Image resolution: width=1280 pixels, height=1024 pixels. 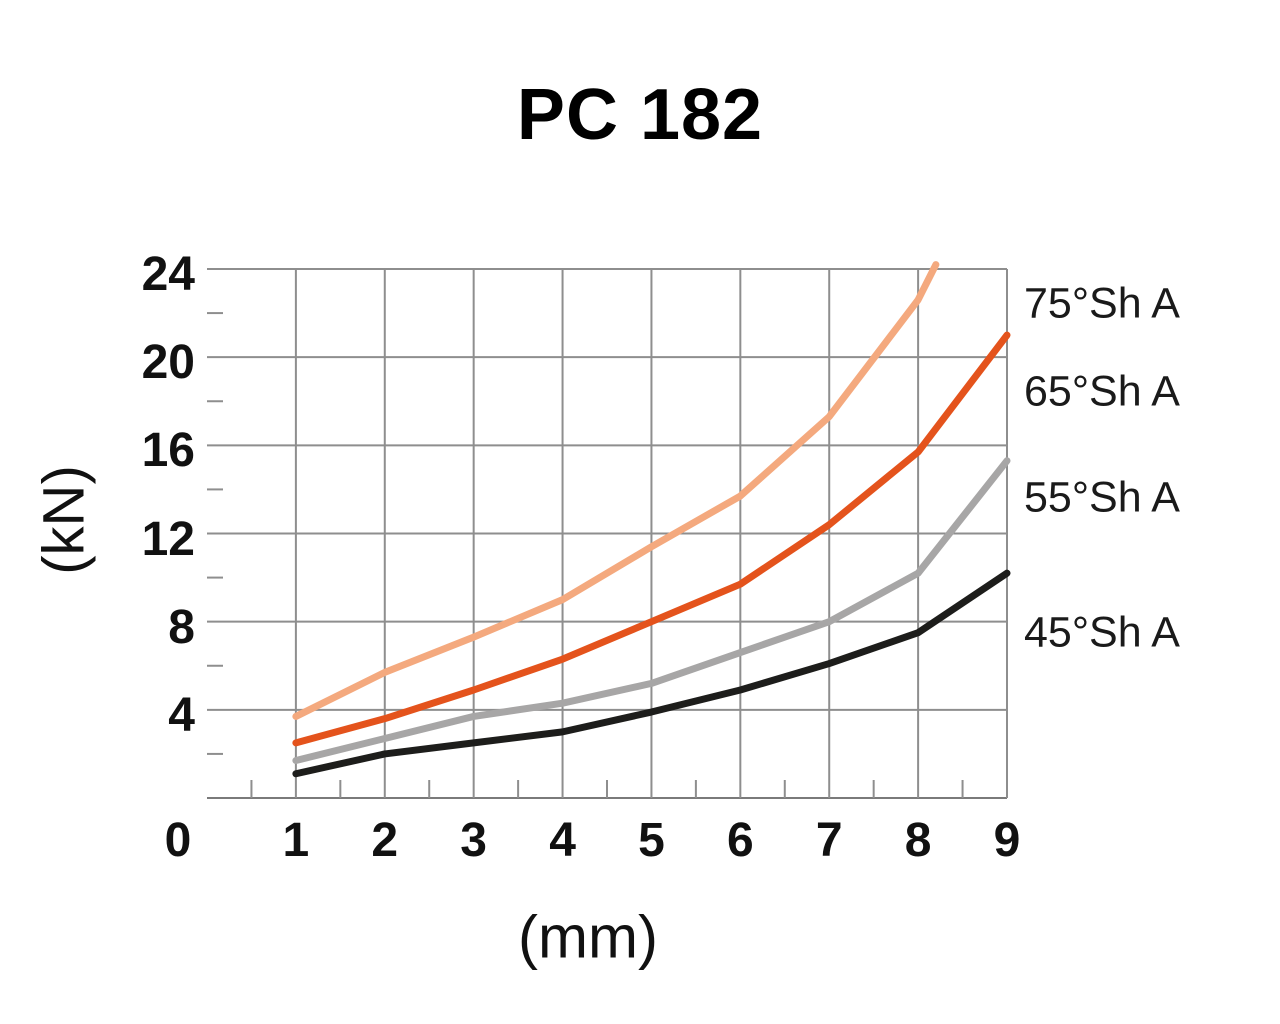 What do you see at coordinates (1007, 840) in the screenshot?
I see `x-tick-label-9: 9` at bounding box center [1007, 840].